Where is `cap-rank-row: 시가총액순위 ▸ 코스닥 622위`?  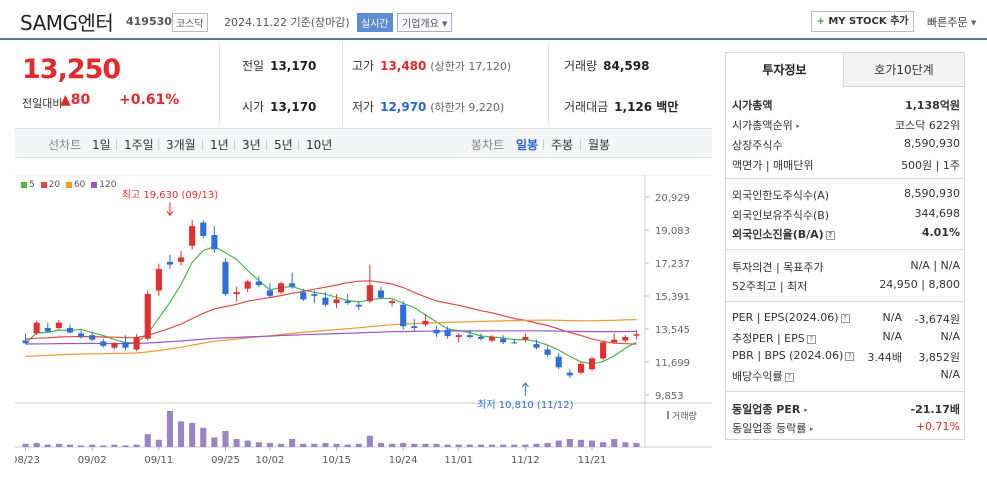
cap-rank-row: 시가총액순위 ▸ 코스닥 622위 is located at coordinates (846, 125).